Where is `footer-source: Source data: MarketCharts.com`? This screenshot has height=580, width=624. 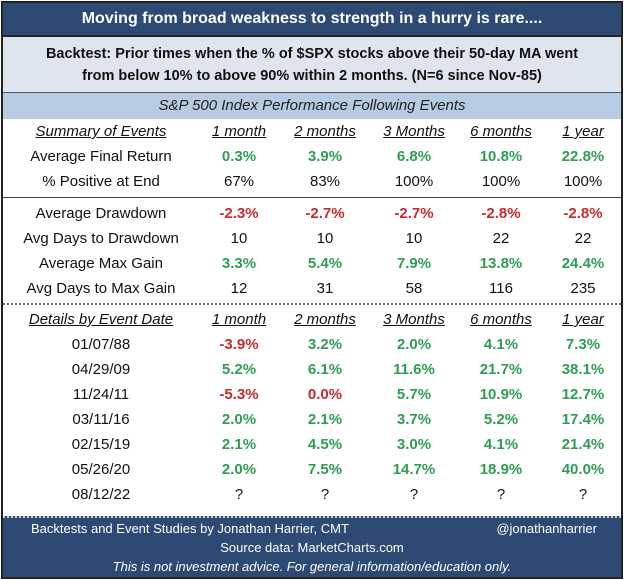 footer-source: Source data: MarketCharts.com is located at coordinates (312, 547).